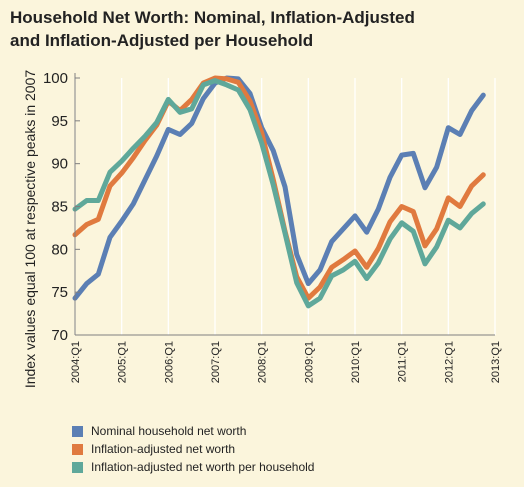 This screenshot has height=487, width=524. I want to click on y-tick-label: 100, so click(55, 78).